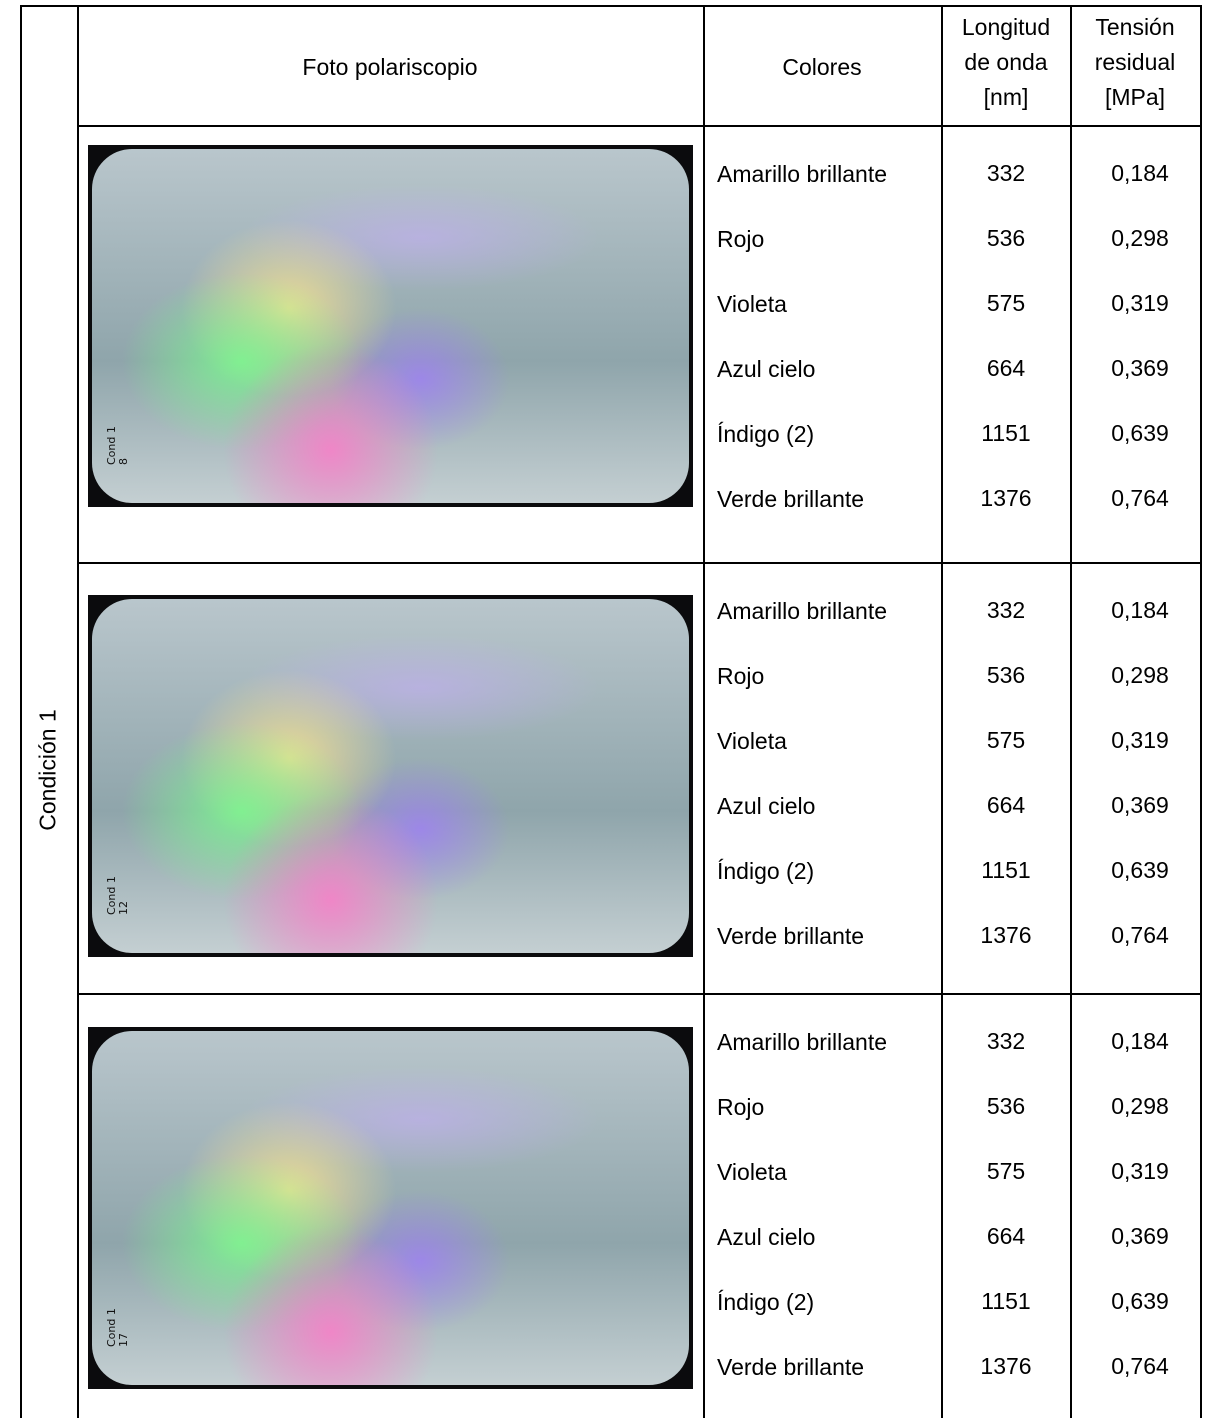 The image size is (1211, 1418). I want to click on handwriting-line: 12, so click(123, 908).